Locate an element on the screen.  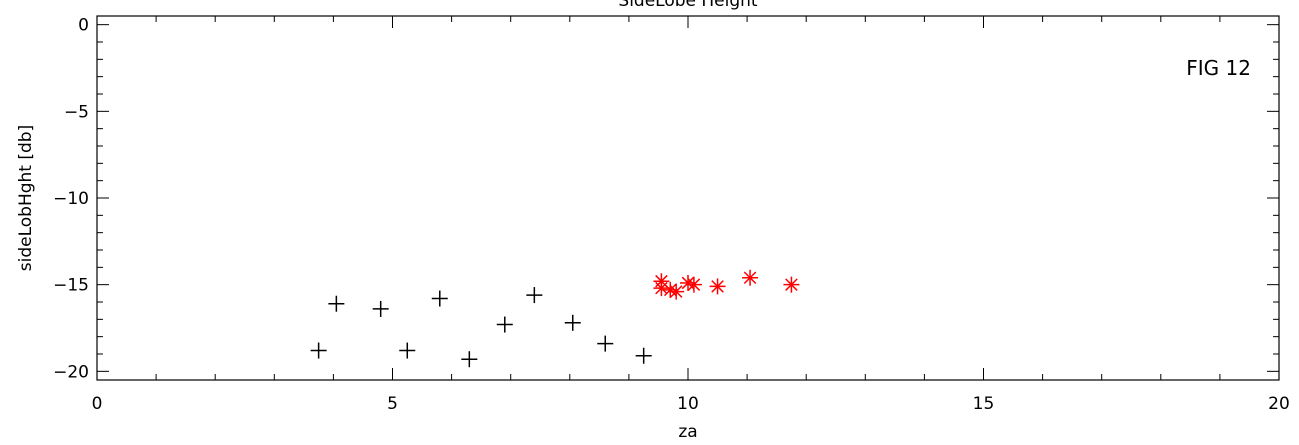
x-axis-label: za is located at coordinates (687, 432).